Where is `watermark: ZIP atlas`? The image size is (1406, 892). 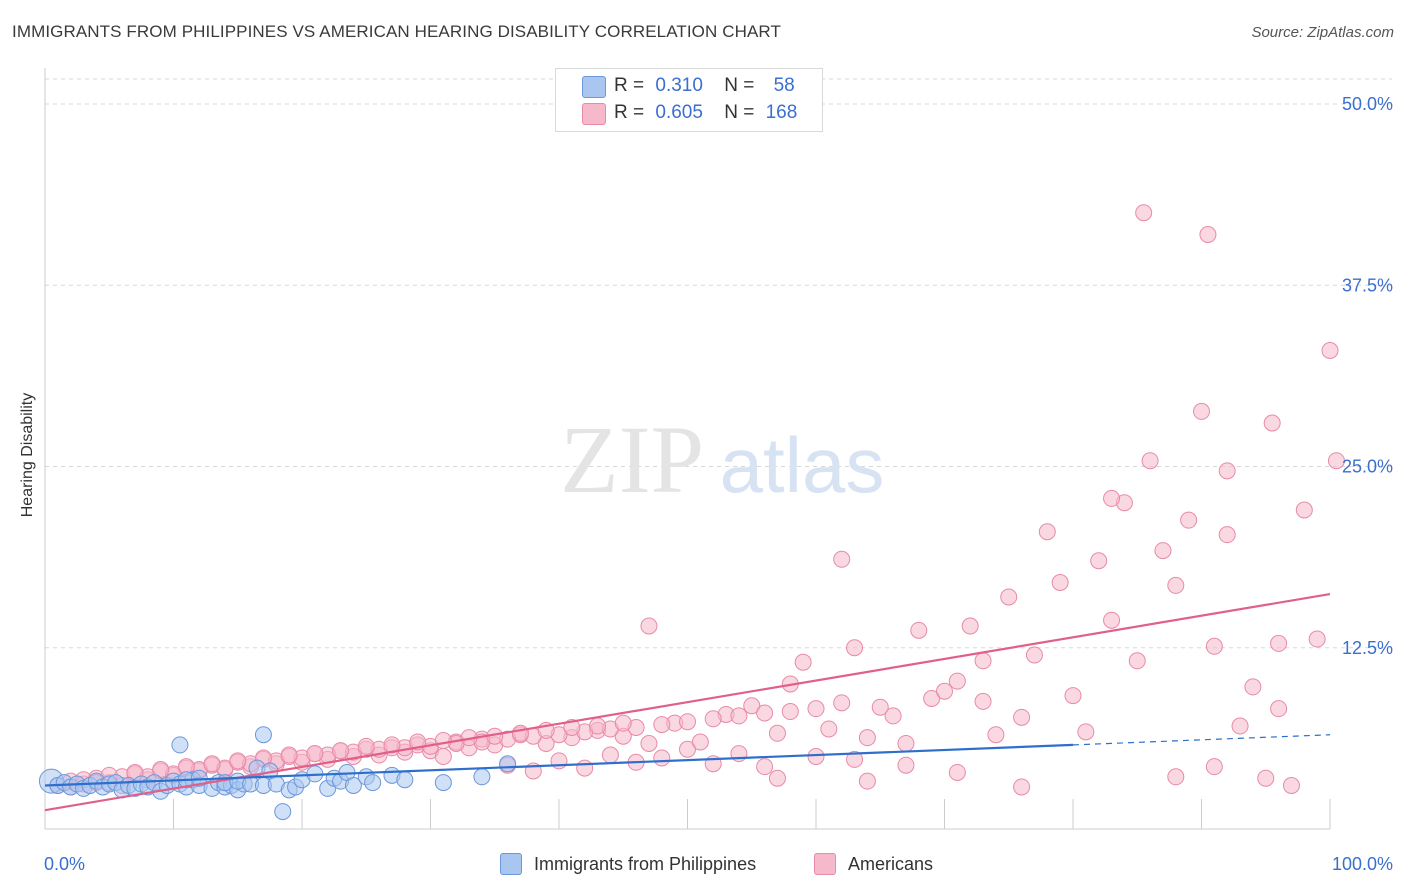 watermark: ZIP atlas is located at coordinates (722, 459).